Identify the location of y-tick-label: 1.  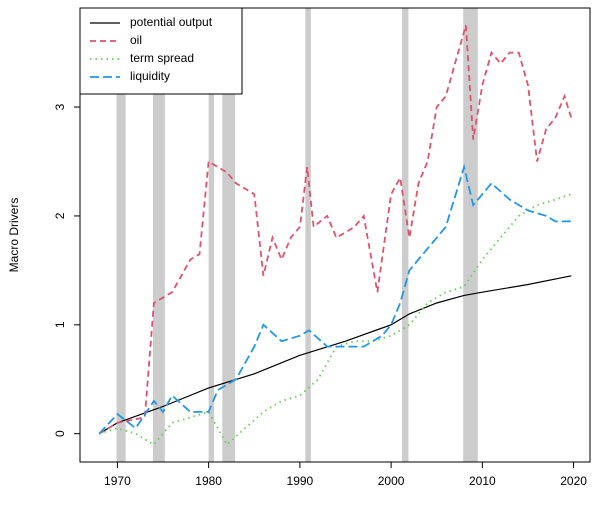
(60, 324).